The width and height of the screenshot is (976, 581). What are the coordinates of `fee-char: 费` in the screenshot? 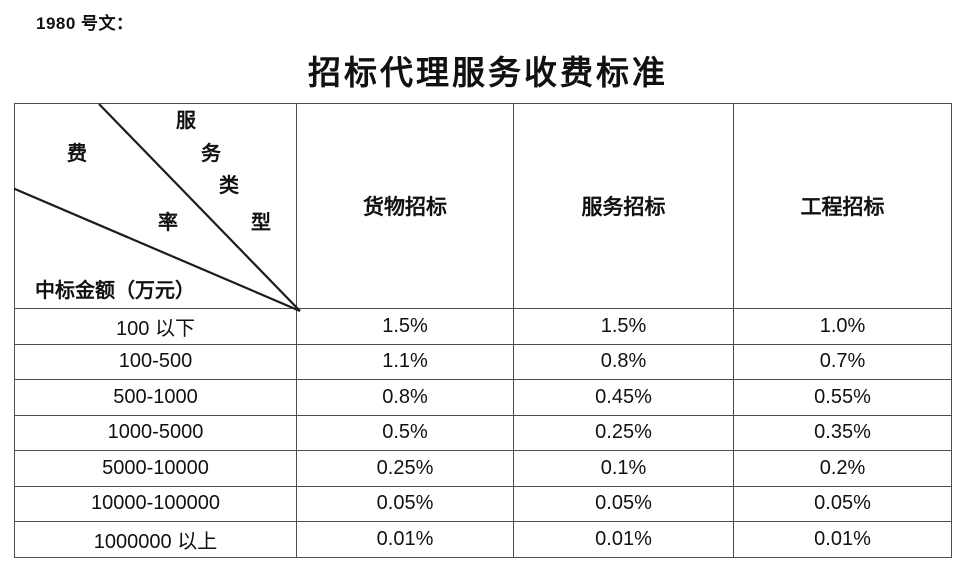 It's located at (77, 154).